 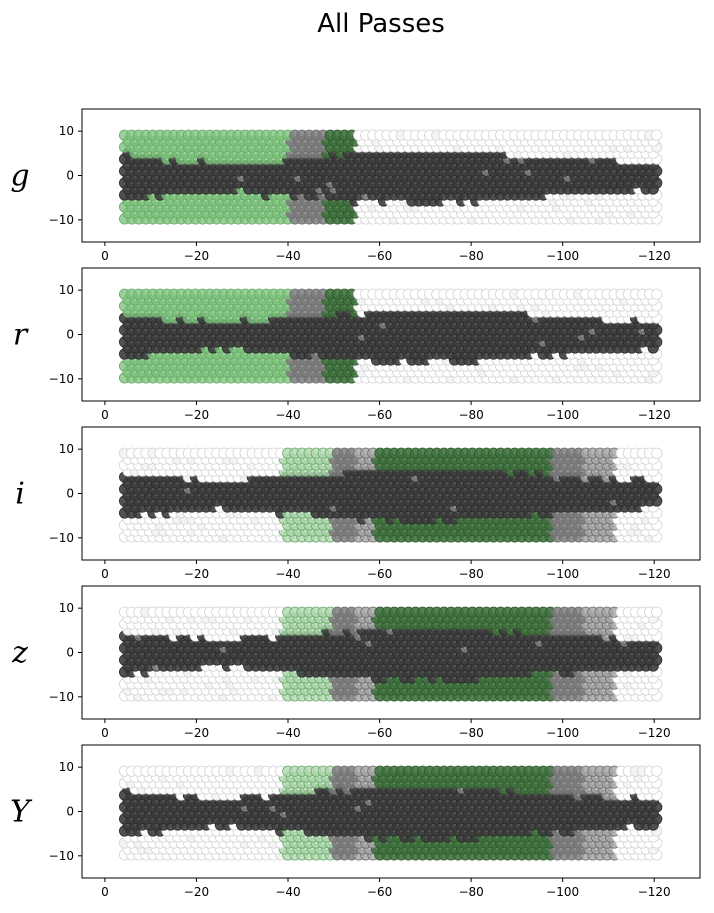 I want to click on points-Y, so click(x=391, y=813).